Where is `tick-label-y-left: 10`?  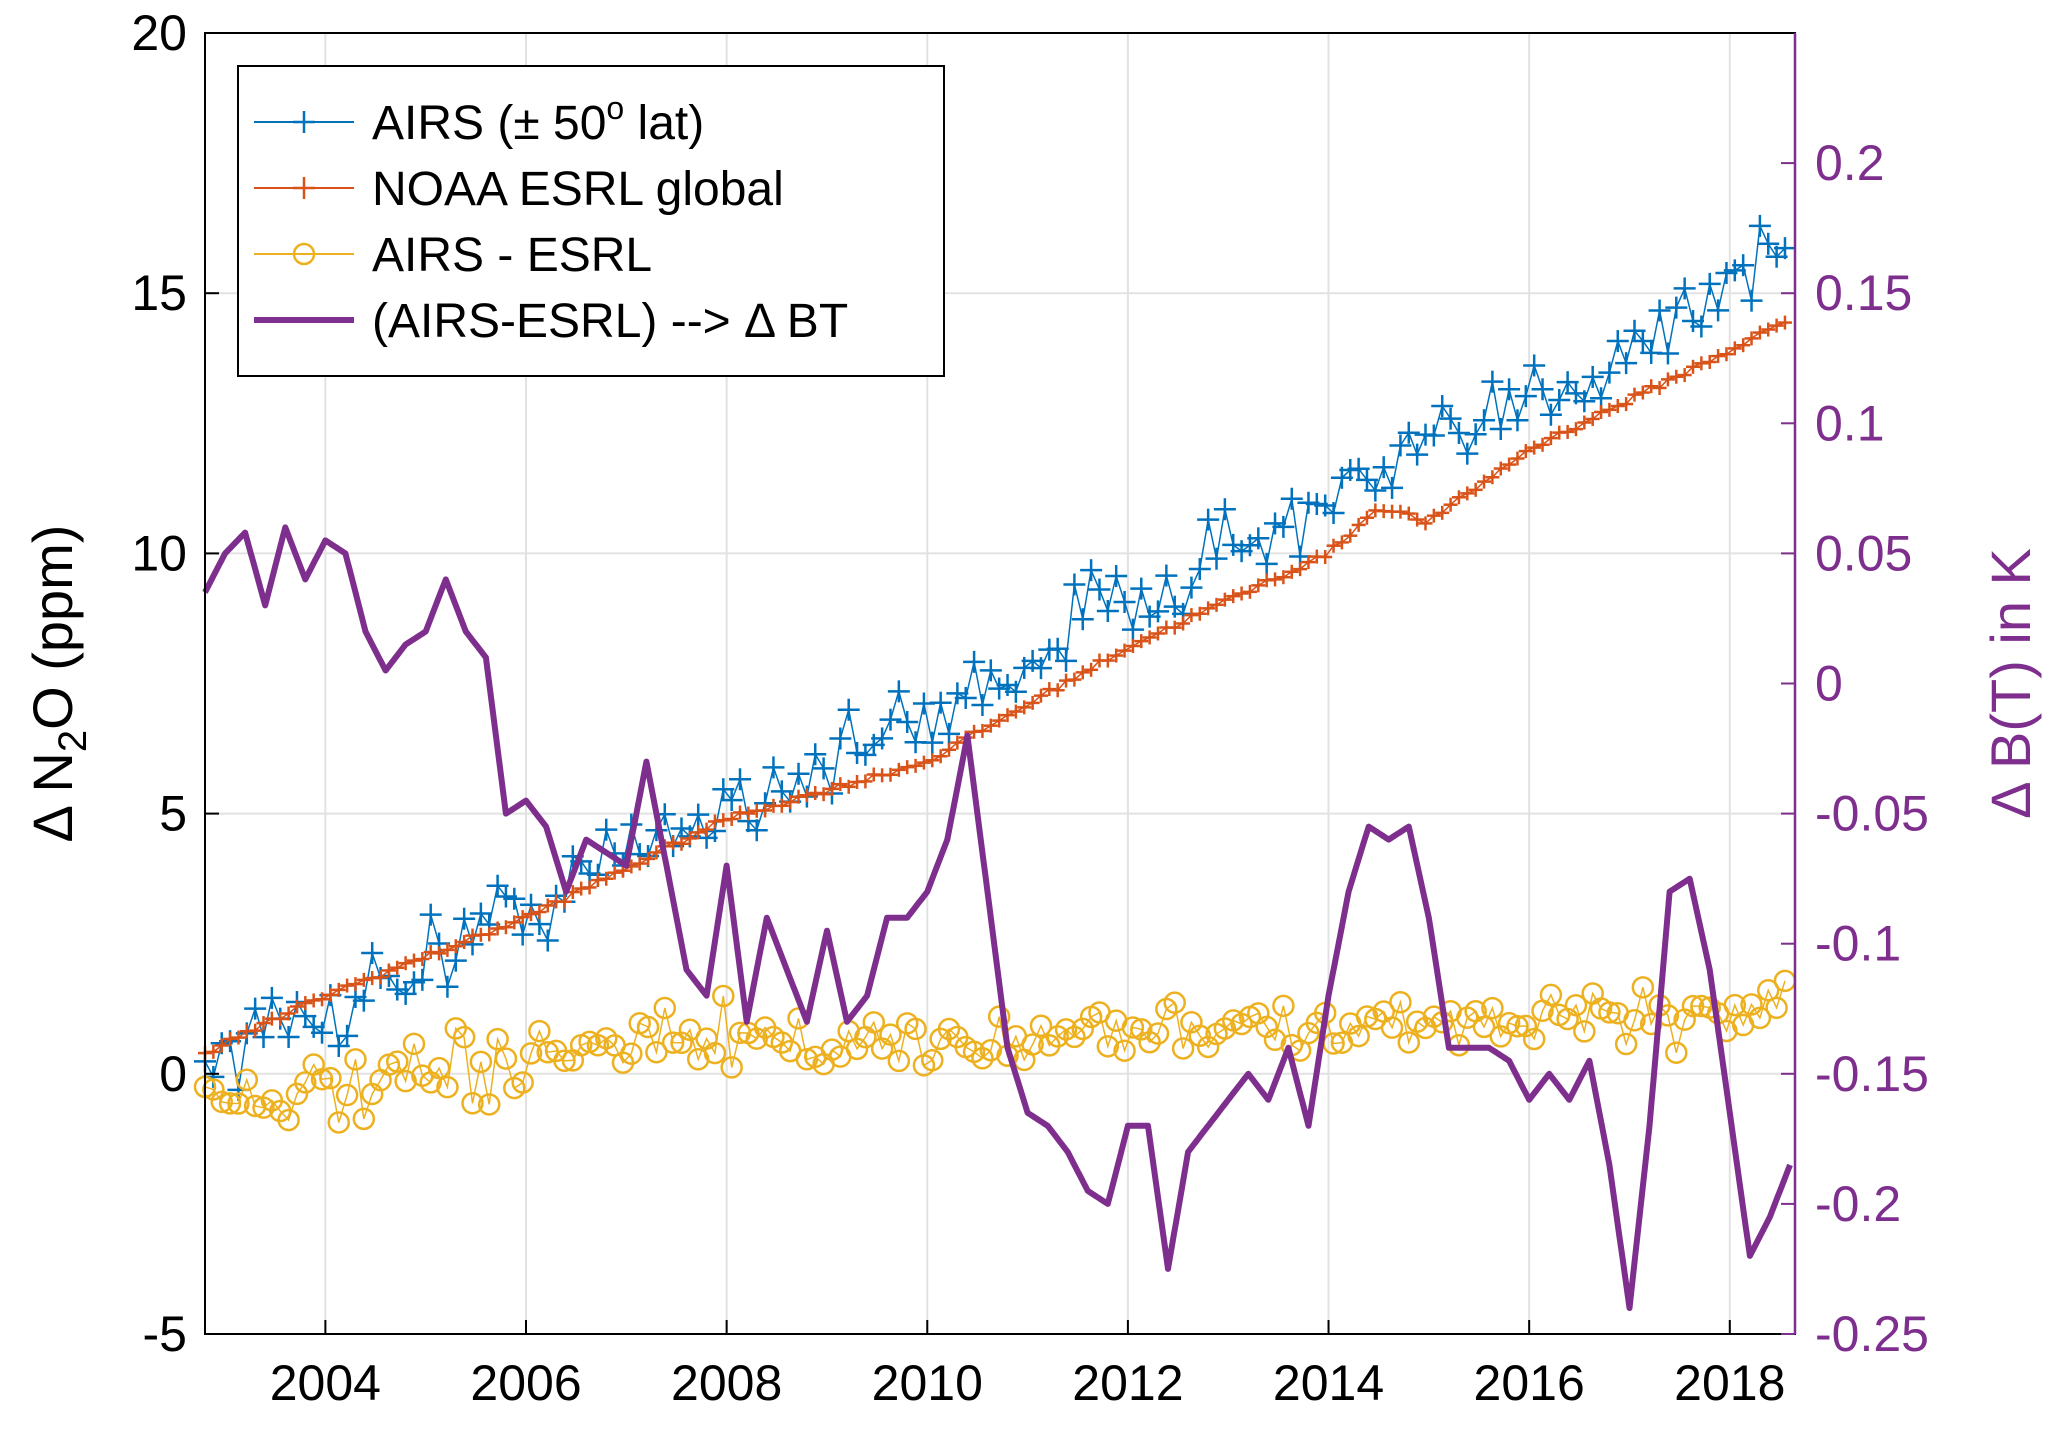
tick-label-y-left: 10 is located at coordinates (159, 553).